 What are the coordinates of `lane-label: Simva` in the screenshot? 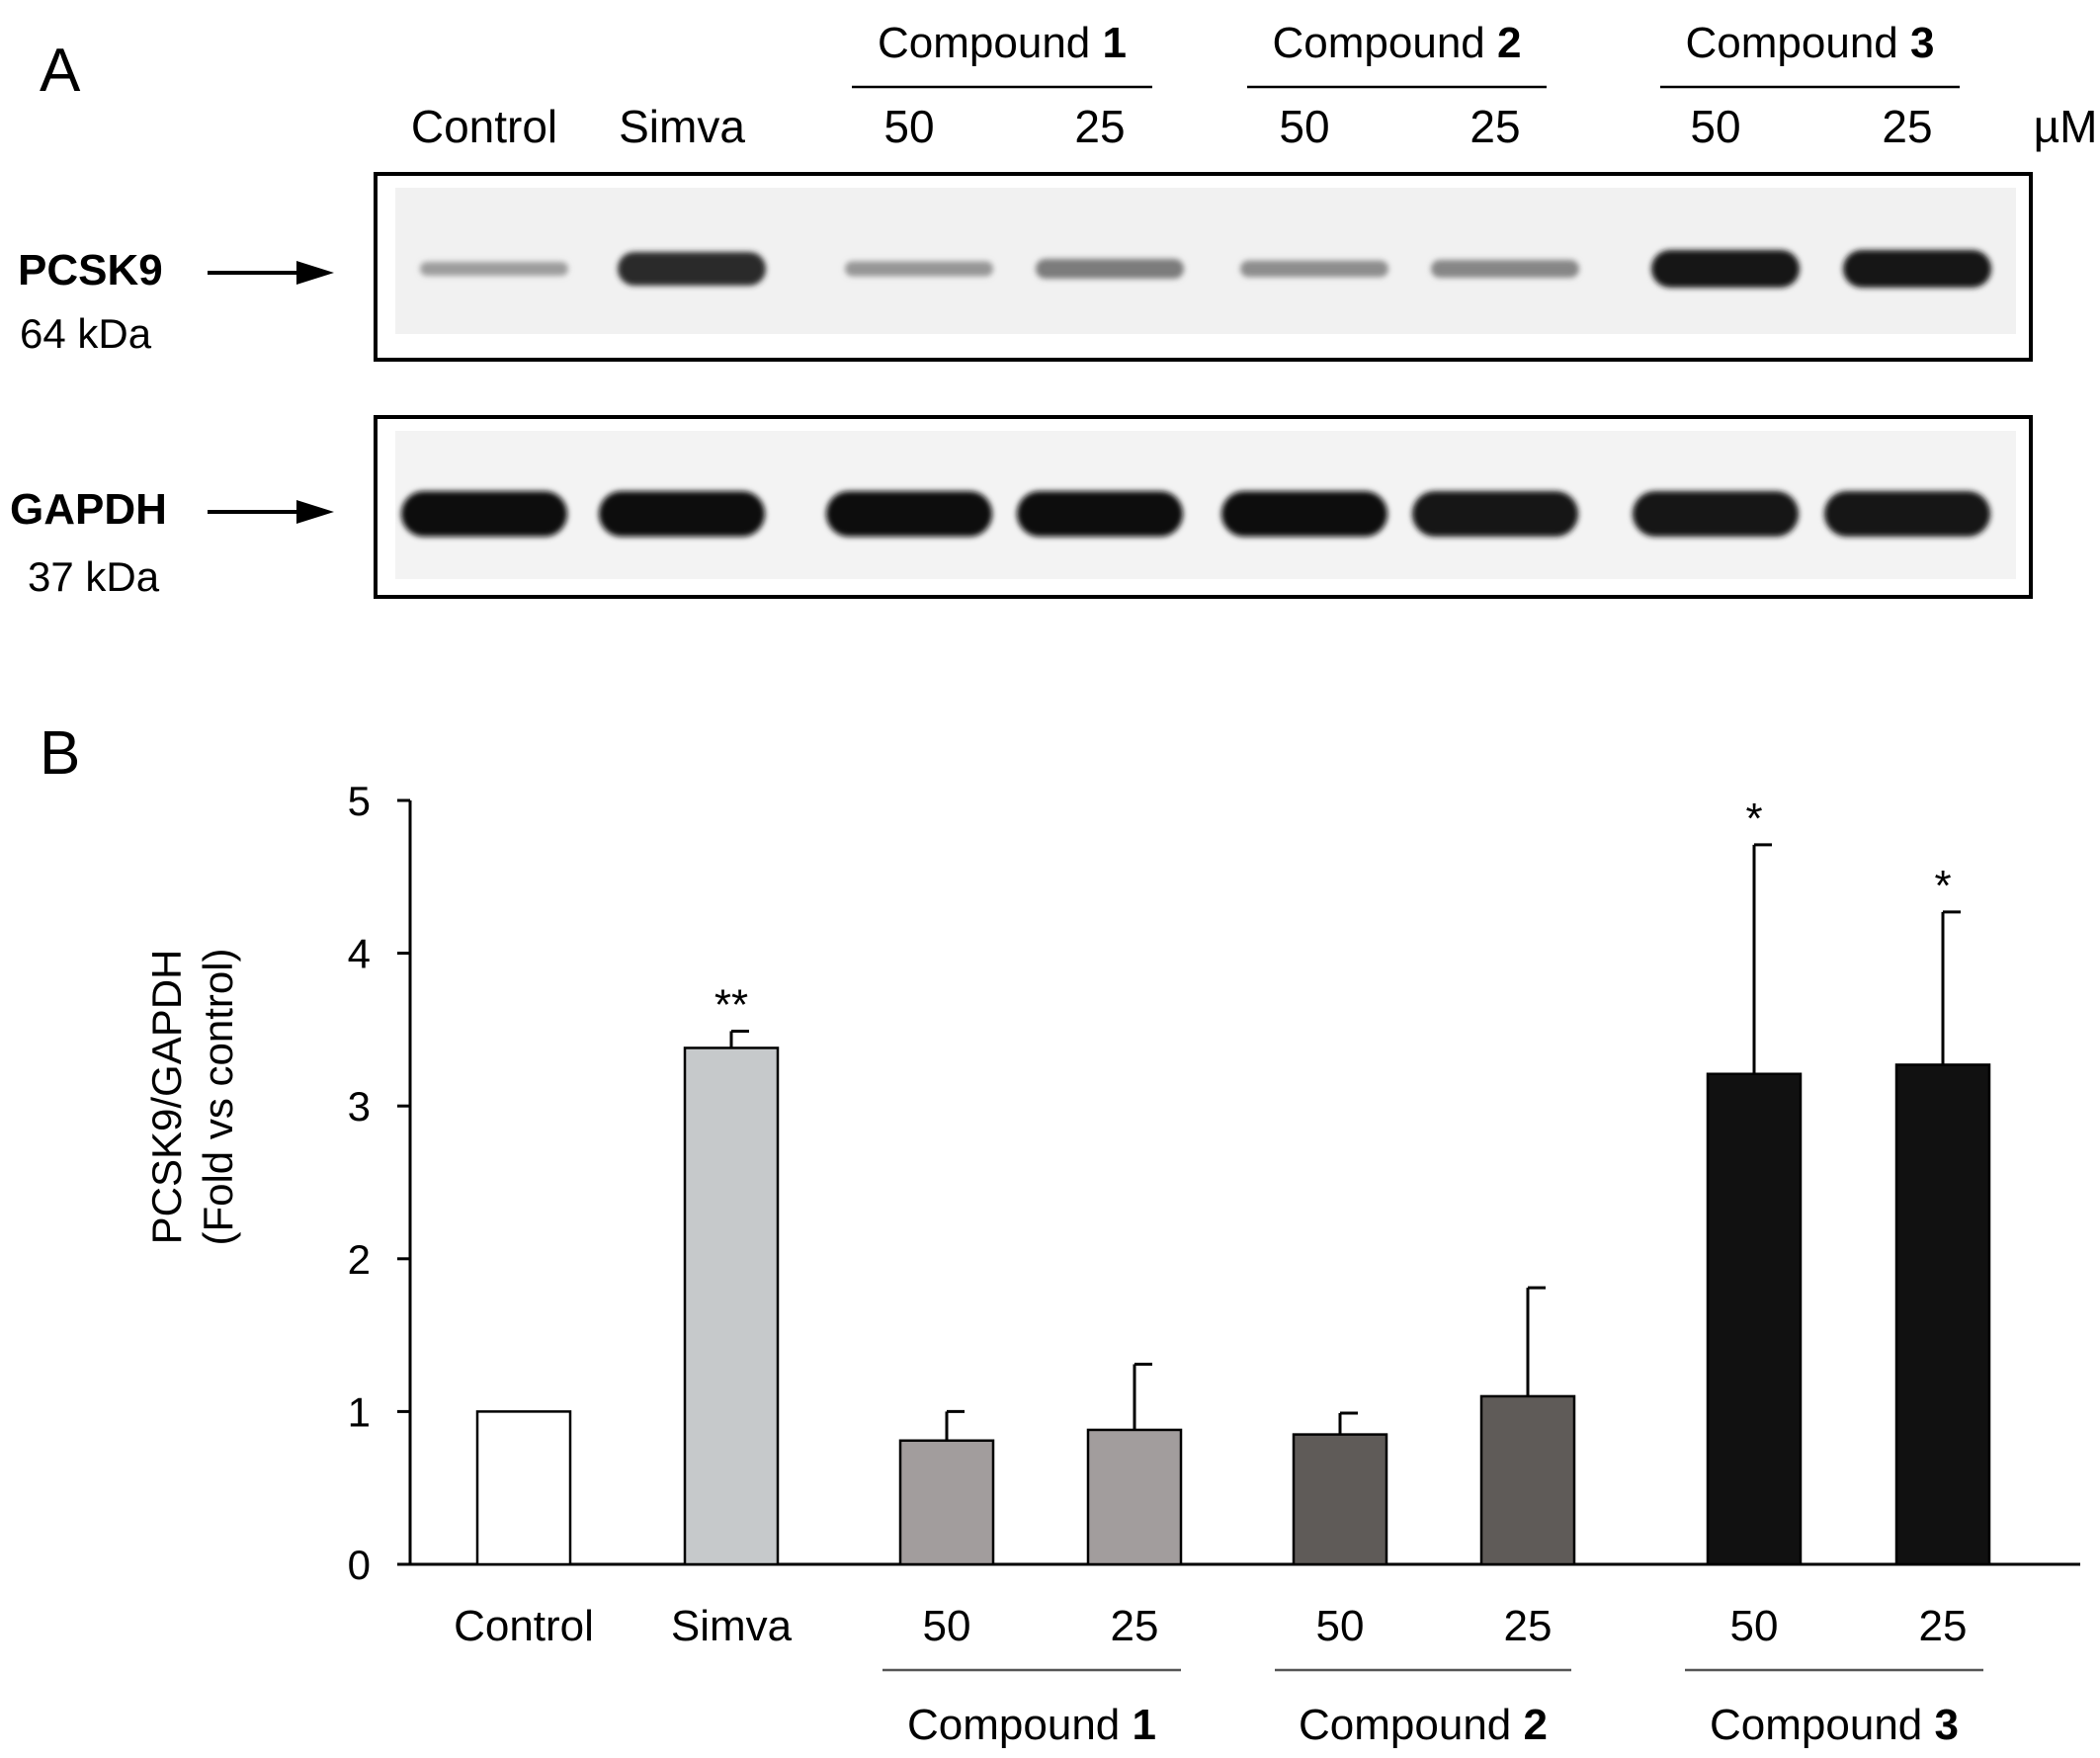 It's located at (682, 127).